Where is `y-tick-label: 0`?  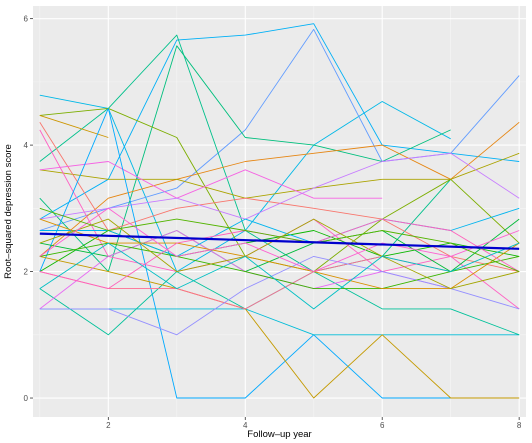
y-tick-label: 0 is located at coordinates (26, 398).